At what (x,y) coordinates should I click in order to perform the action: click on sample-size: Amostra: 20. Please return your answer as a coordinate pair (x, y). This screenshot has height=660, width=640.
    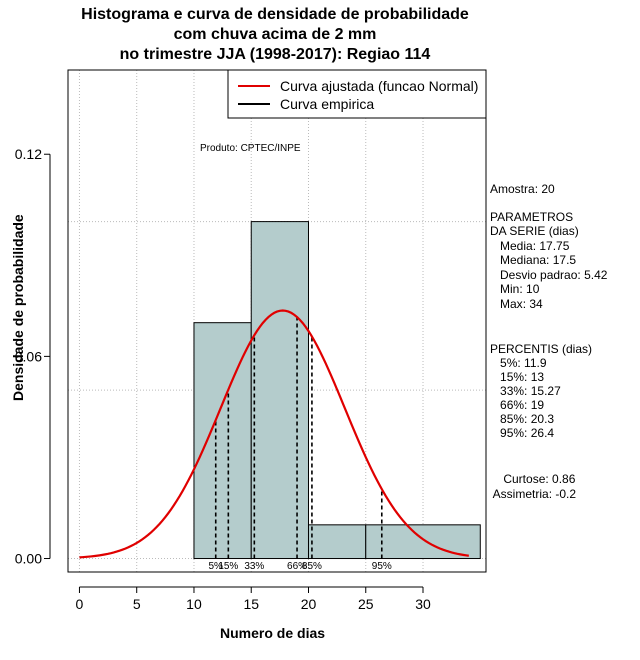
    Looking at the image, I should click on (522, 189).